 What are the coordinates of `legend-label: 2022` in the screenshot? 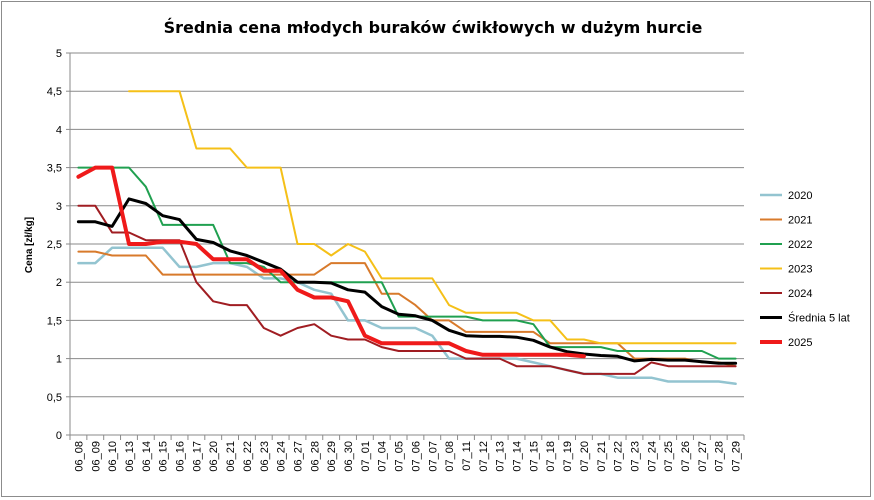 It's located at (800, 245).